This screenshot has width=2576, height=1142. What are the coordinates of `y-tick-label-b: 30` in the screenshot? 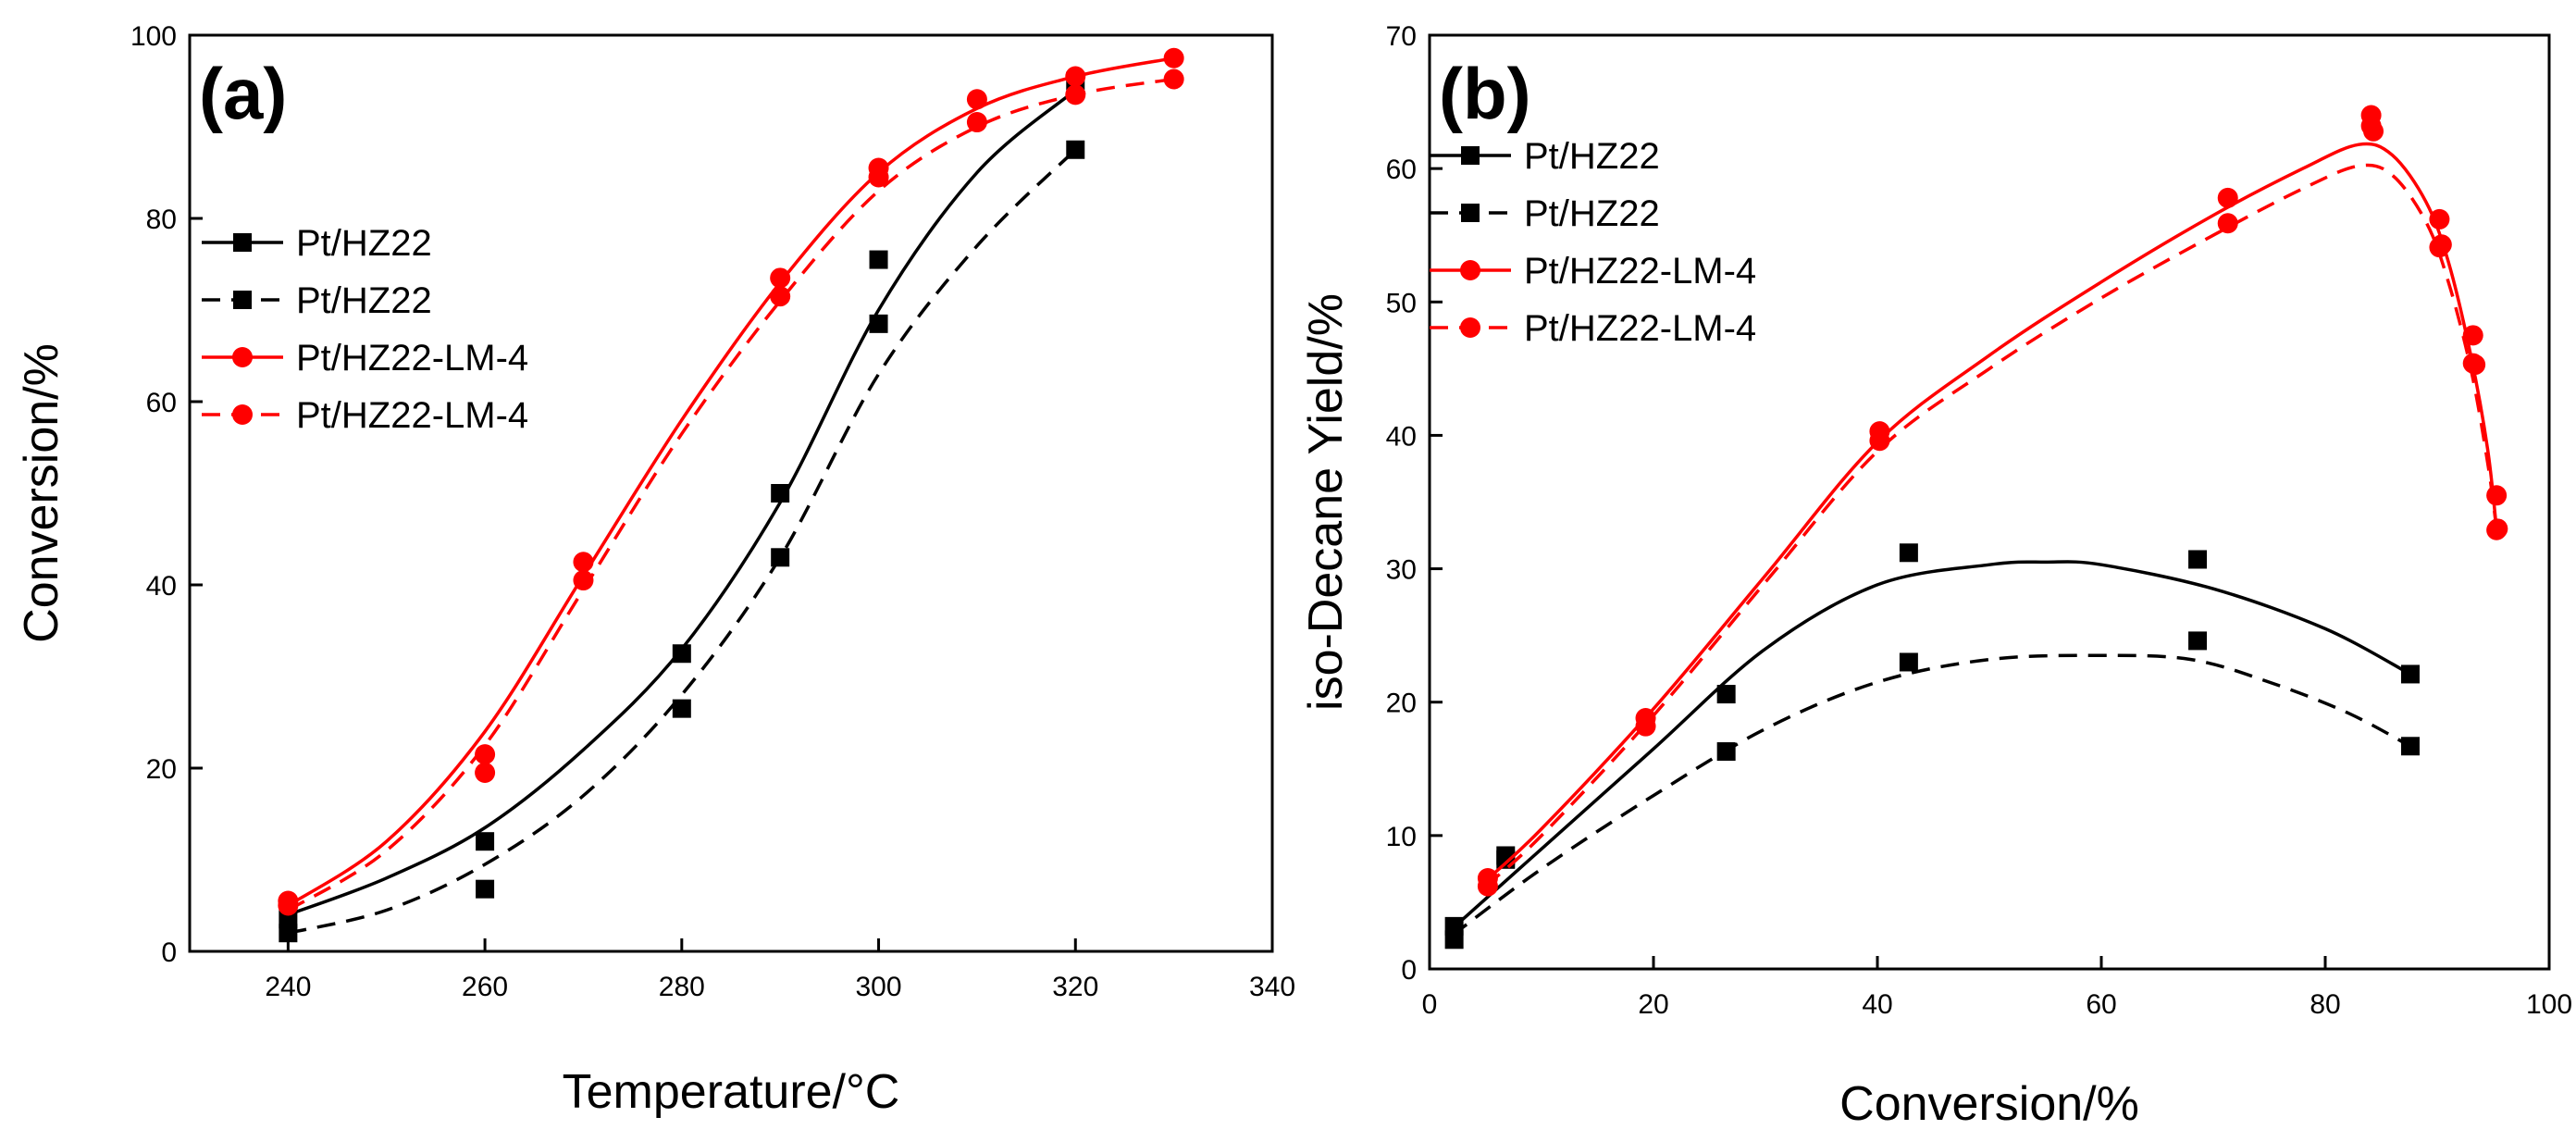 It's located at (1402, 570).